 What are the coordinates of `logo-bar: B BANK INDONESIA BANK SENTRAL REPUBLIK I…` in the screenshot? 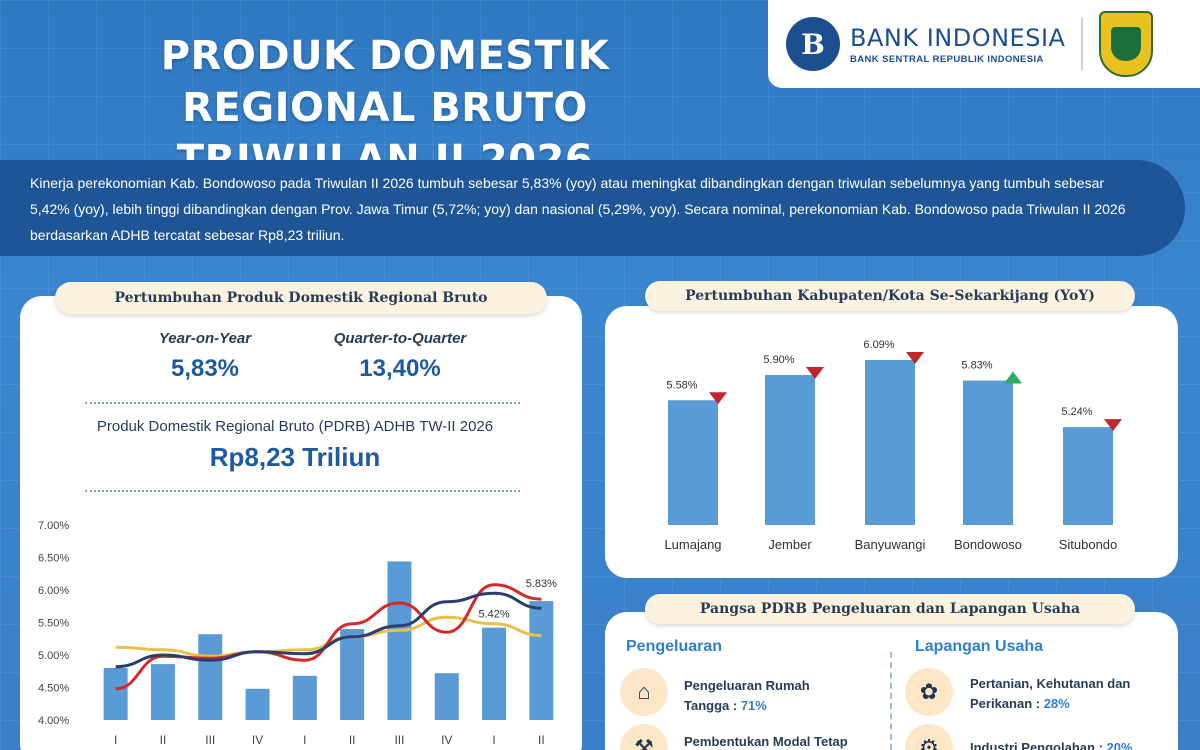 It's located at (984, 44).